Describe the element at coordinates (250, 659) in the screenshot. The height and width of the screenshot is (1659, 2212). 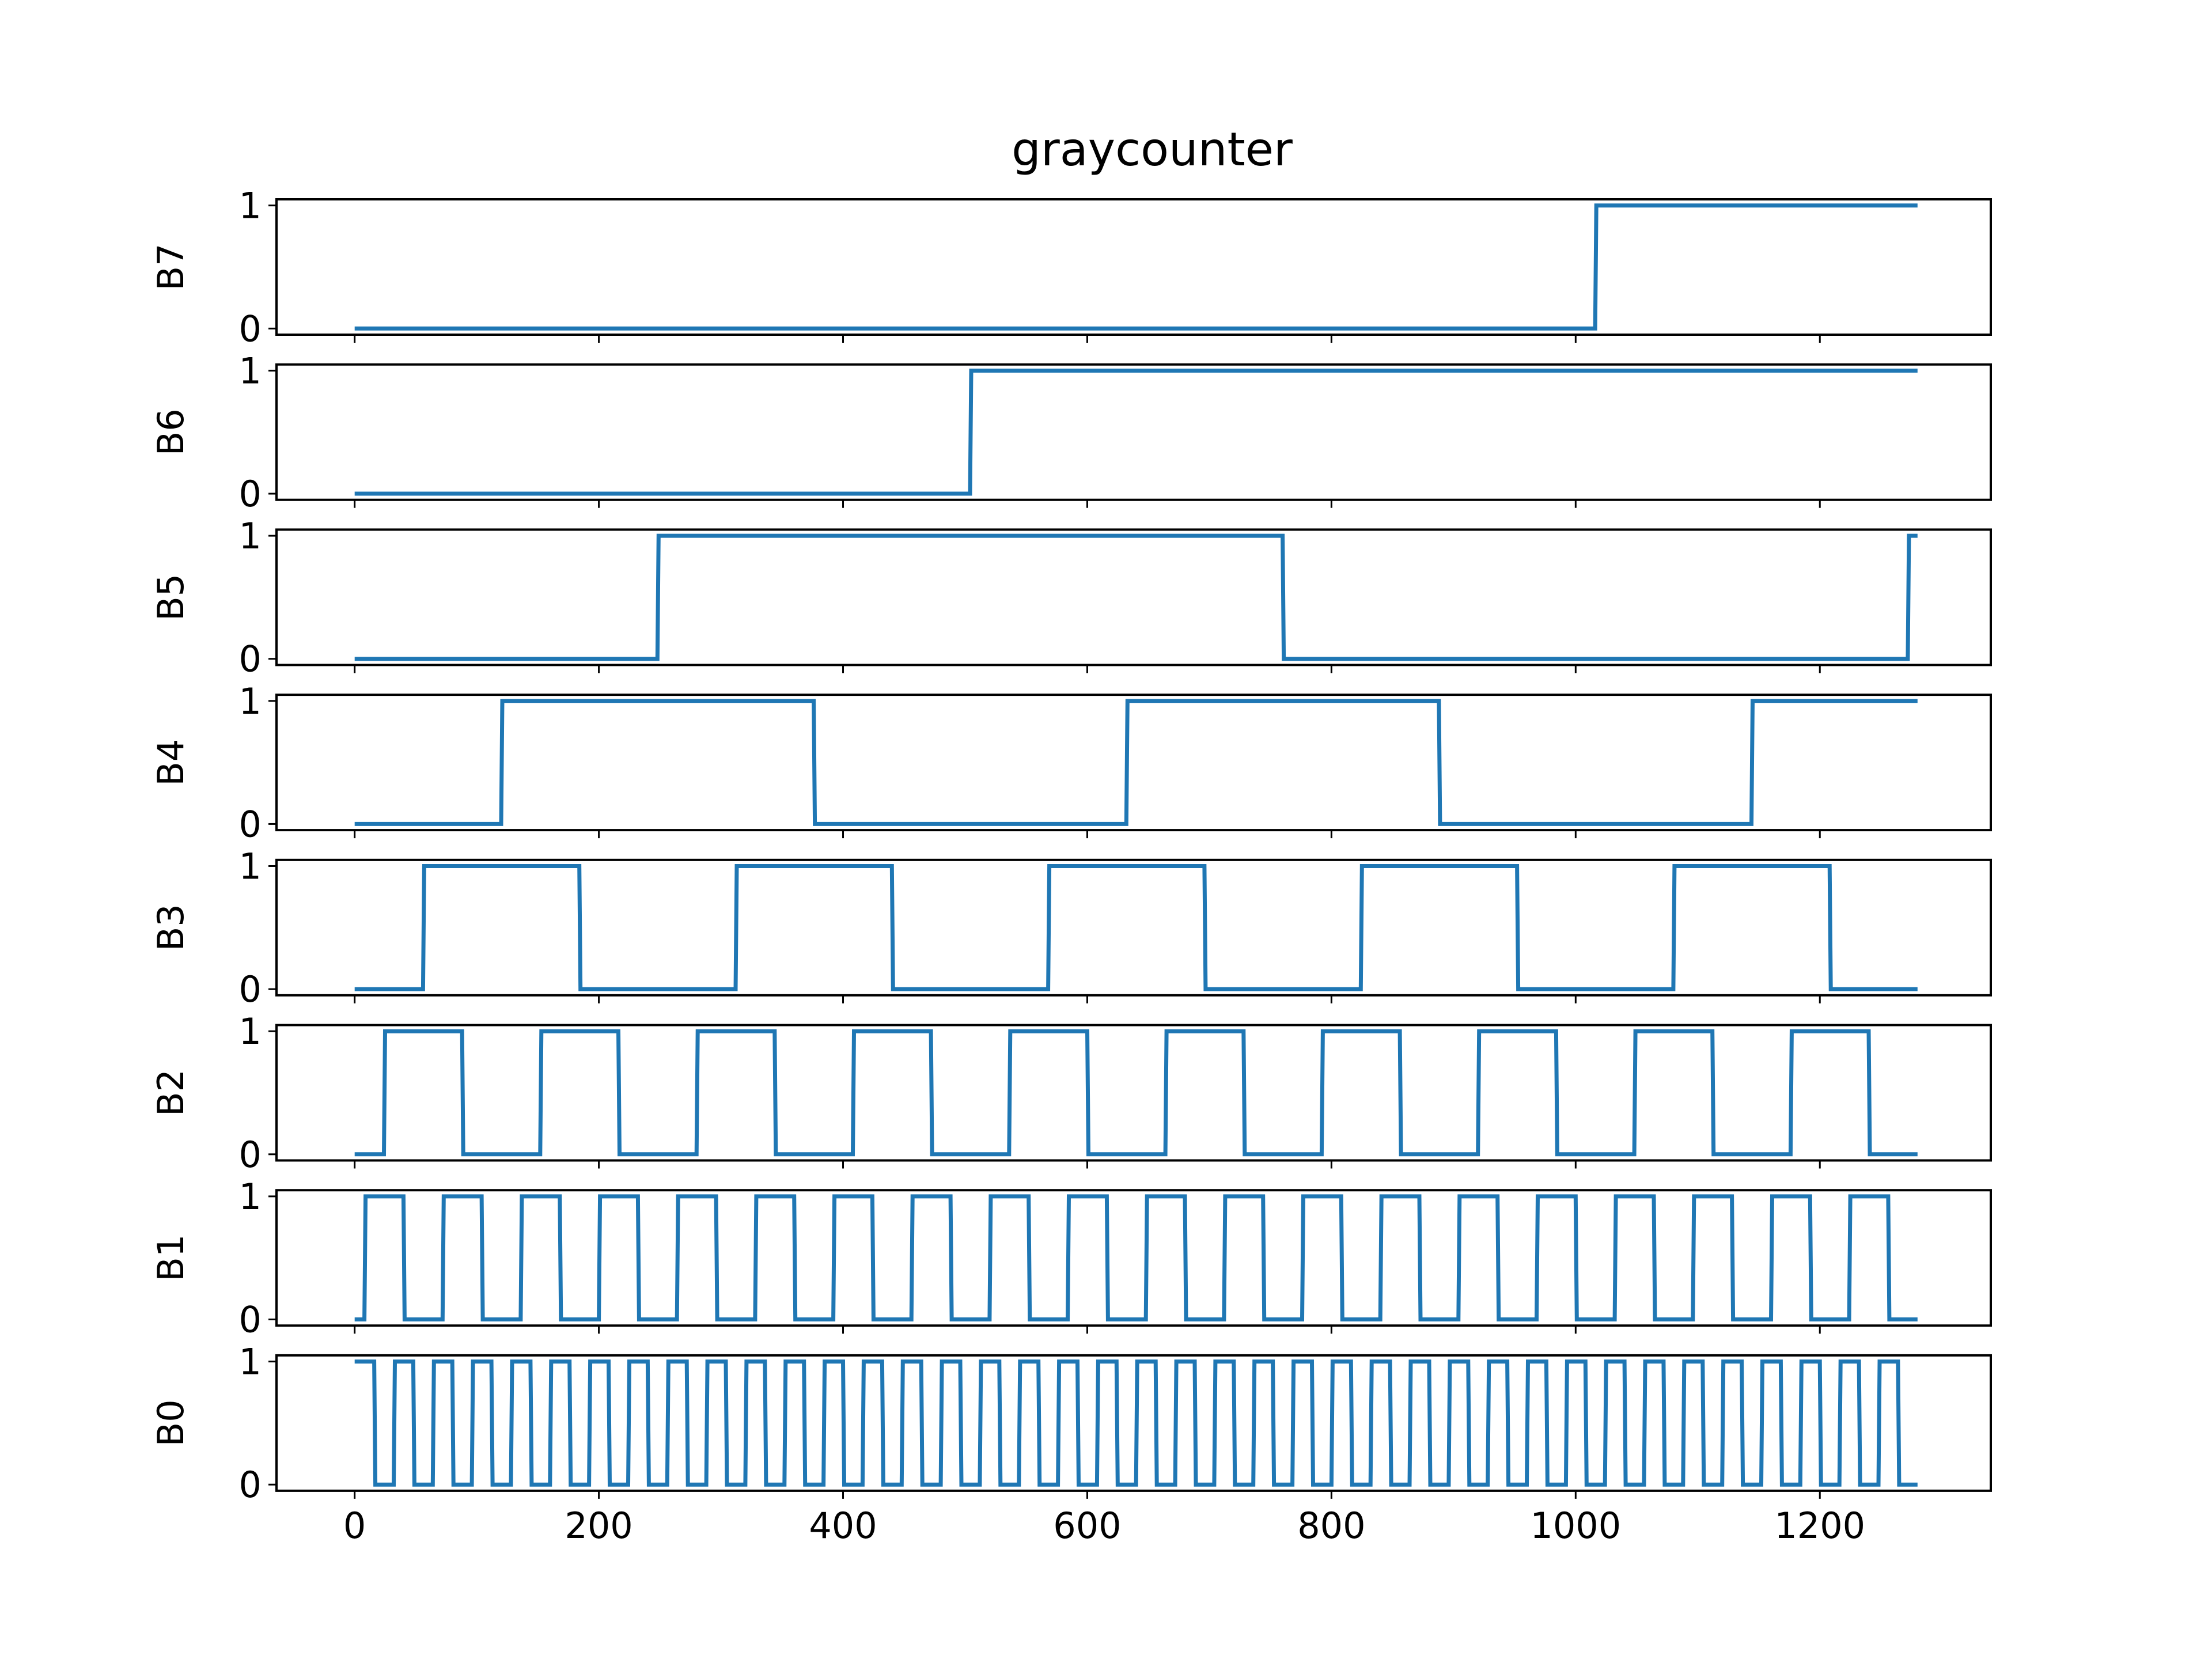
I see `y-tick-label-b5-0: 0` at that location.